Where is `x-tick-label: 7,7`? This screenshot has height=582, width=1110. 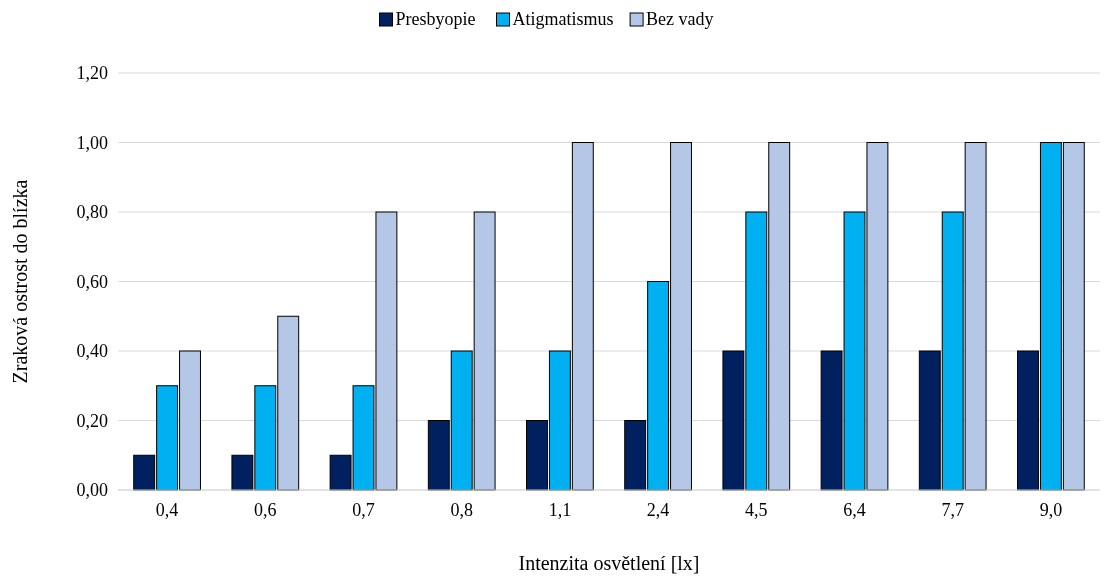
x-tick-label: 7,7 is located at coordinates (952, 510).